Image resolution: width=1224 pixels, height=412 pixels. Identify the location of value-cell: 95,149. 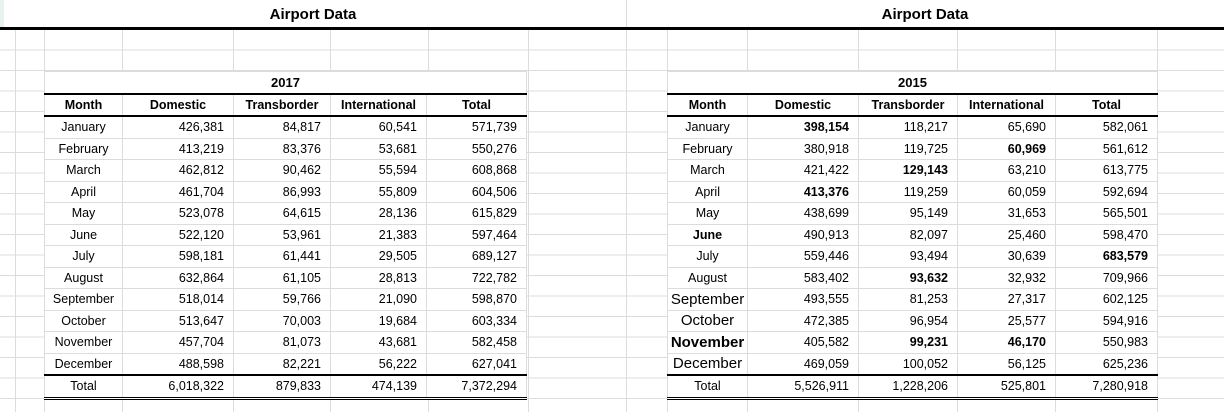
(908, 213).